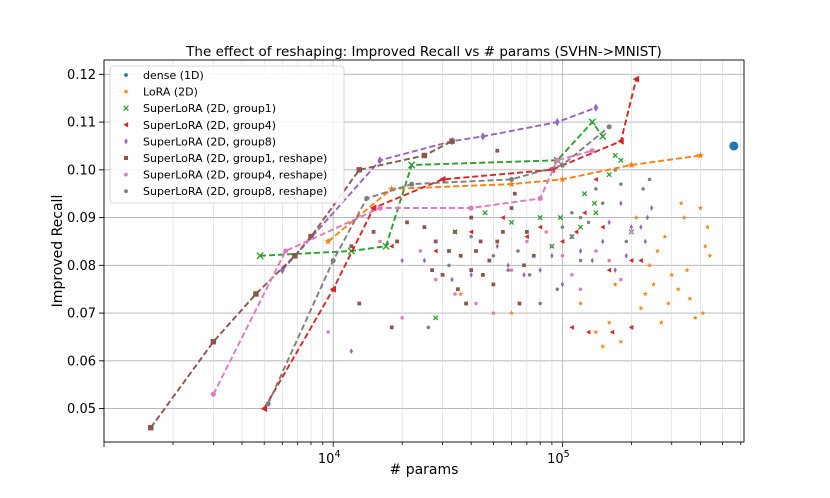 The image size is (830, 498). Describe the element at coordinates (227, 134) in the screenshot. I see `legend-box` at that location.